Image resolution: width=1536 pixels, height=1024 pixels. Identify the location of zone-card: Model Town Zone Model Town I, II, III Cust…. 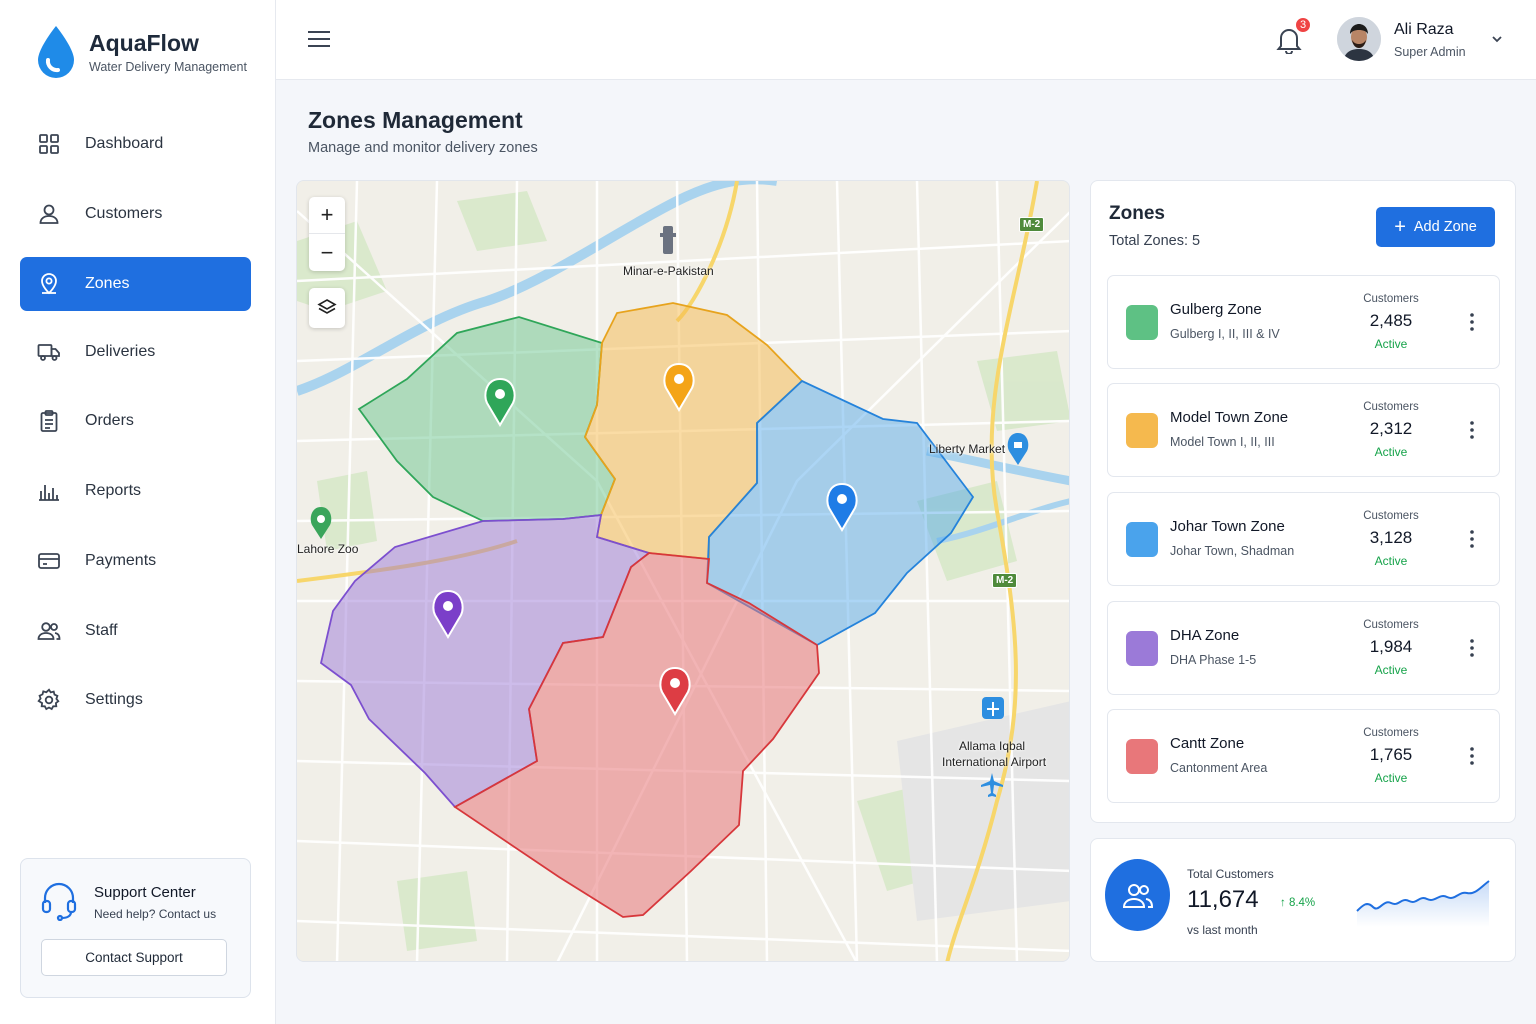
(1303, 430).